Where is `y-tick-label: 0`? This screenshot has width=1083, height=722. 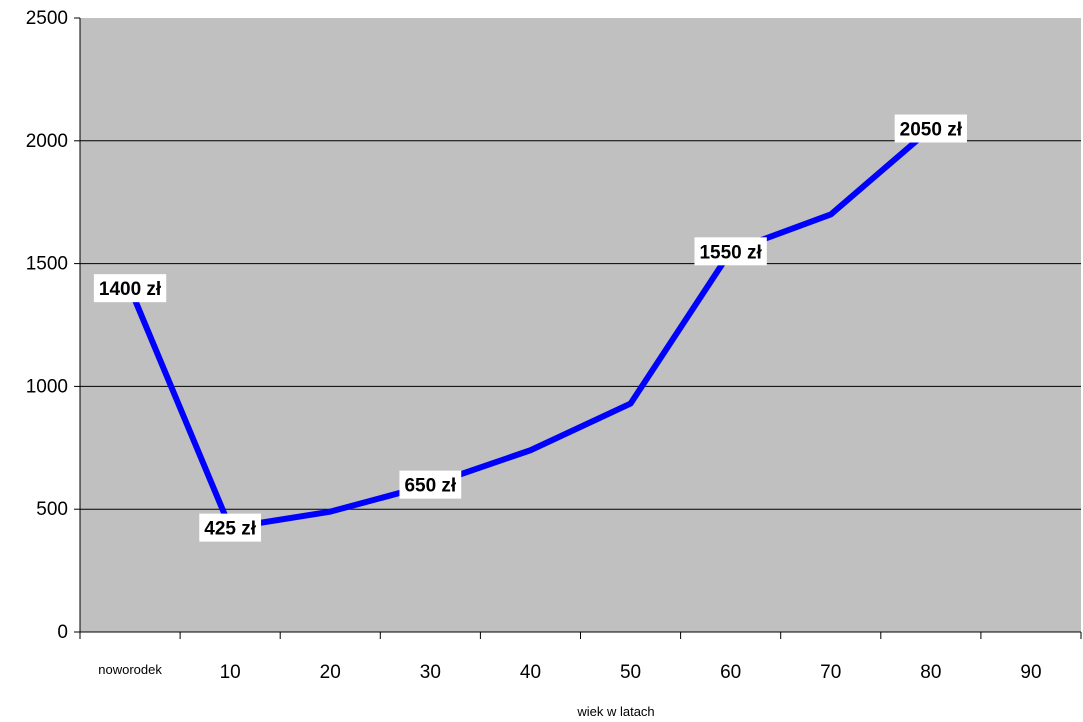
y-tick-label: 0 is located at coordinates (62, 632).